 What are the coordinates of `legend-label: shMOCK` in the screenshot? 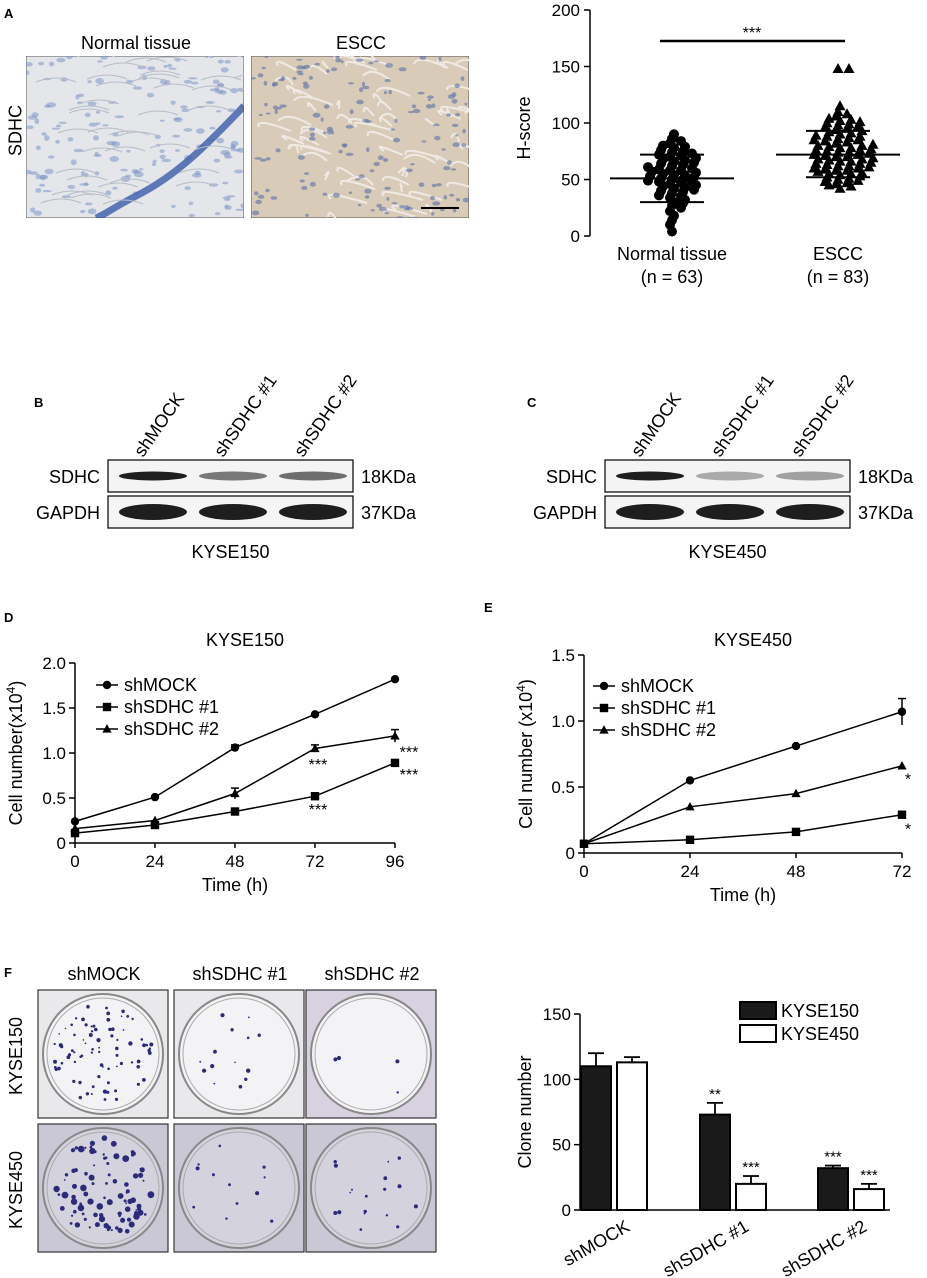 It's located at (657, 686).